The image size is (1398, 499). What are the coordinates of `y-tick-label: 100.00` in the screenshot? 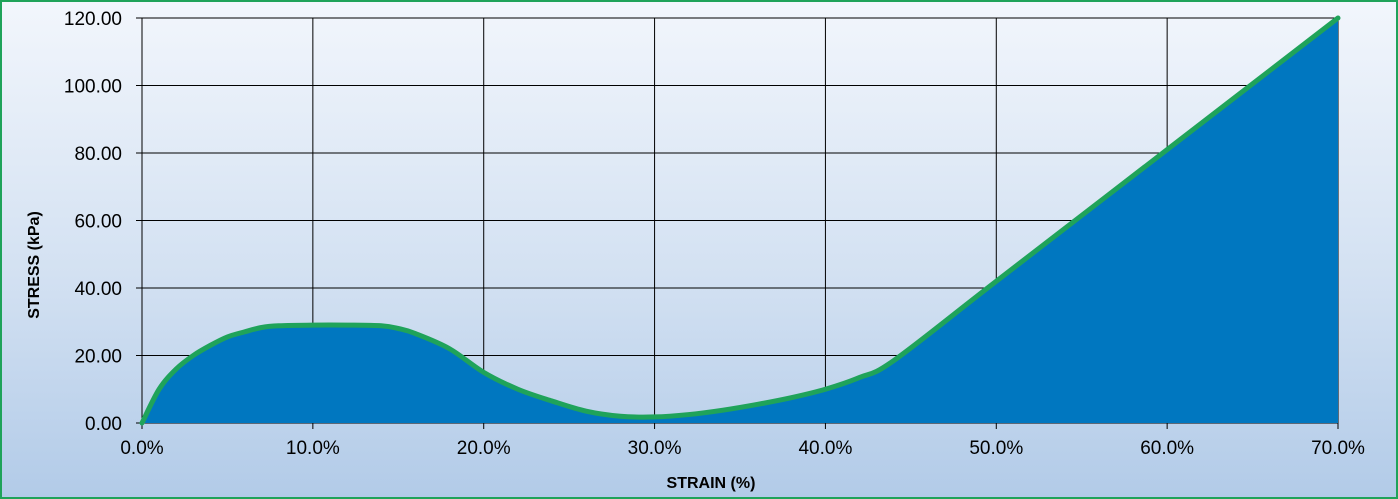 It's located at (93, 87).